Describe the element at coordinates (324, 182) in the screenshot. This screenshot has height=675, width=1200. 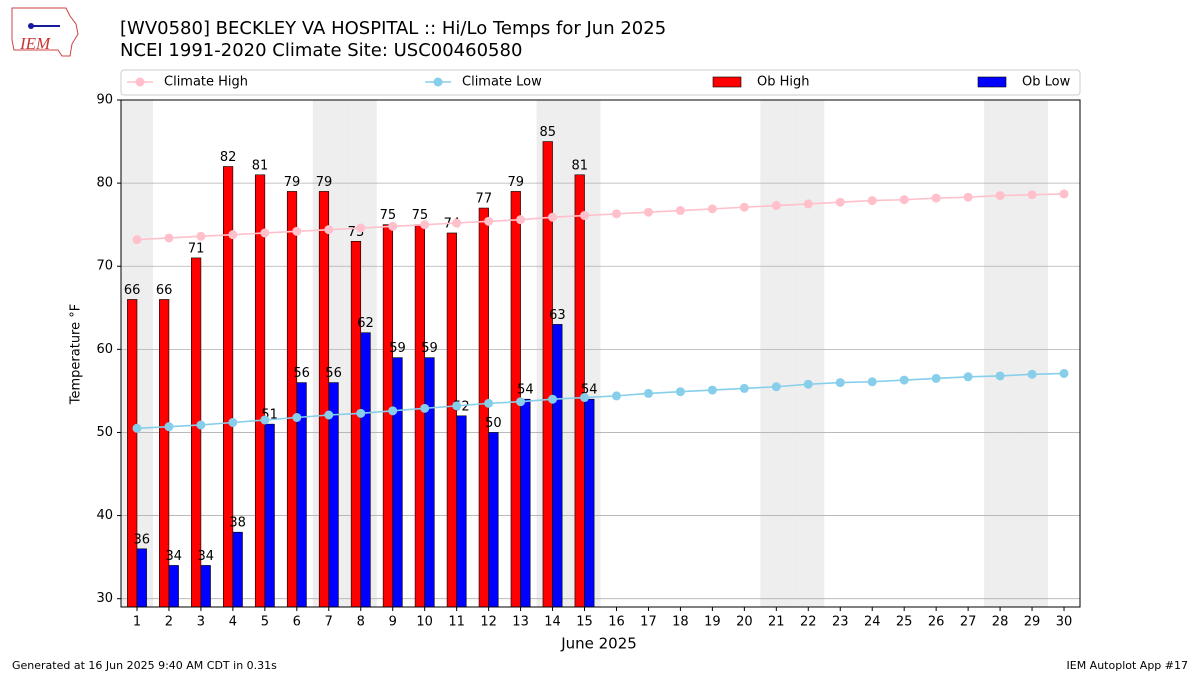
I see `value-label: 79` at that location.